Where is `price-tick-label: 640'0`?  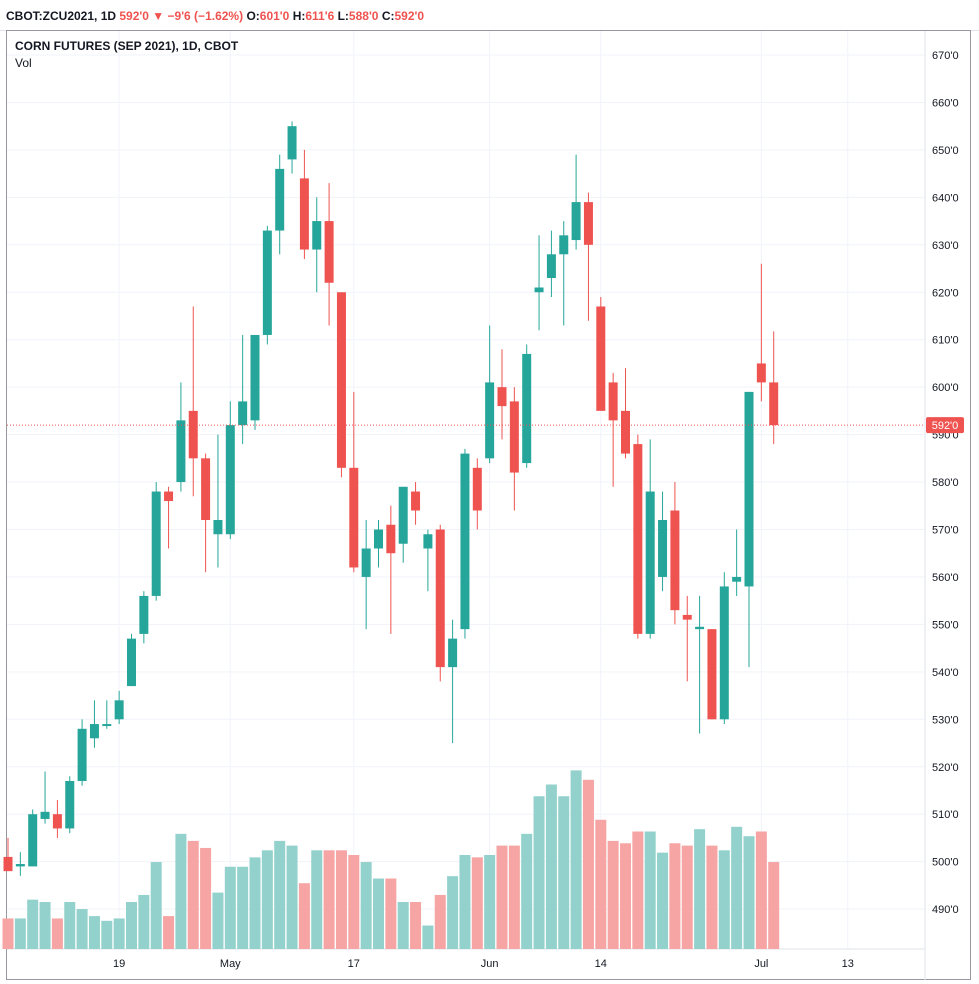 price-tick-label: 640'0 is located at coordinates (945, 198).